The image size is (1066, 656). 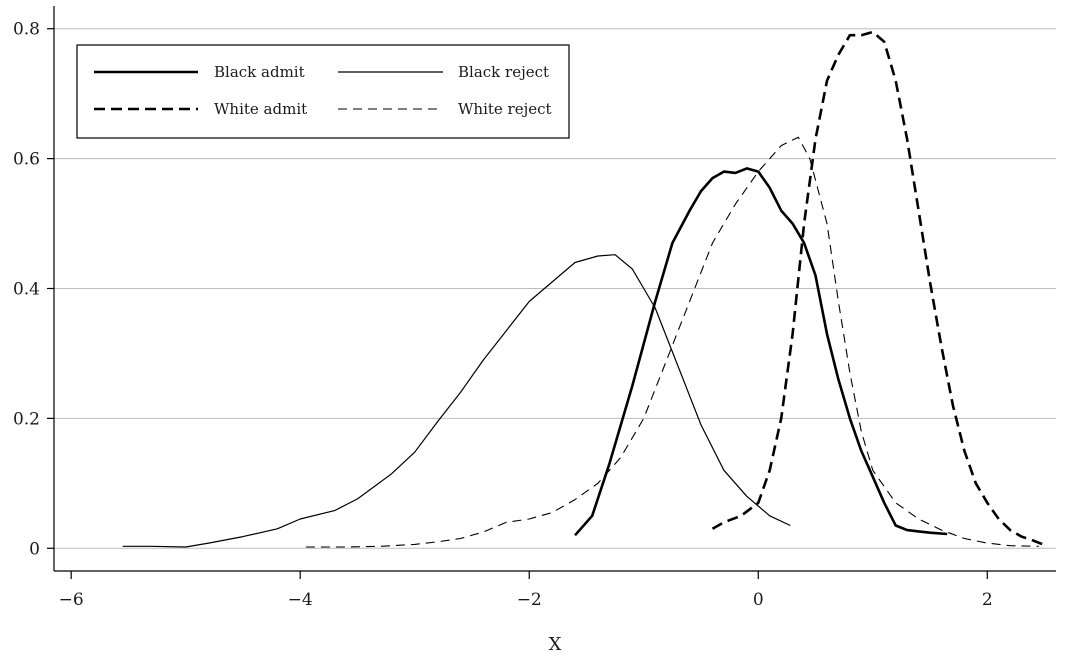 I want to click on x-ticks: −6 −4 −2 0 2, so click(x=526, y=590).